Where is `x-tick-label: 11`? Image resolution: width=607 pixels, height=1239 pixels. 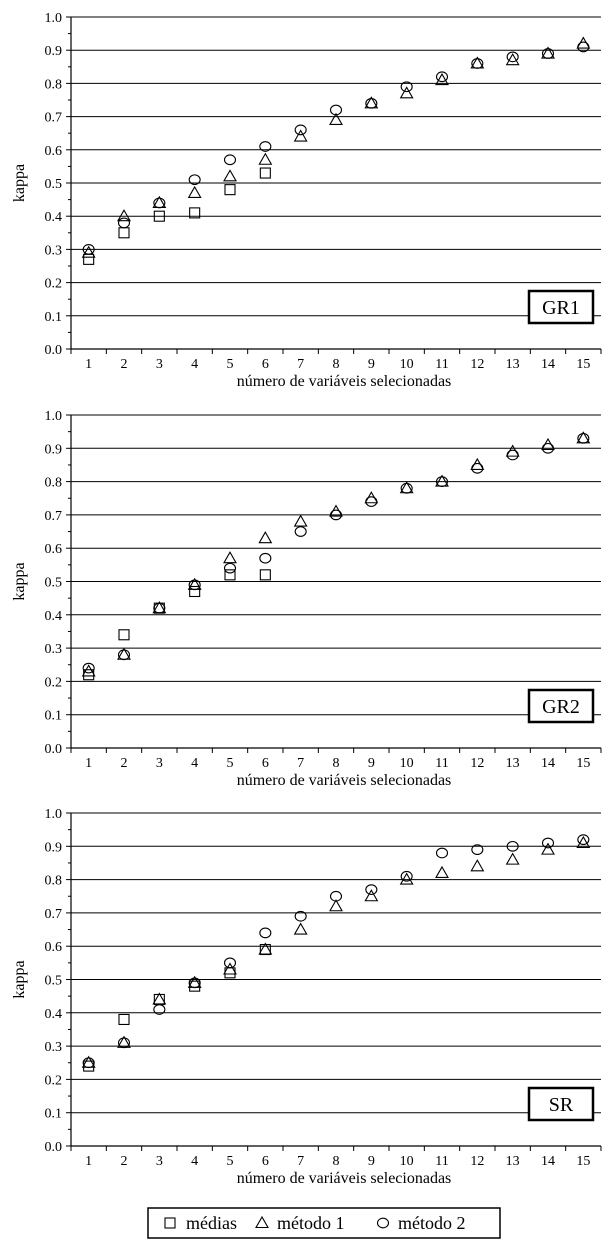 x-tick-label: 11 is located at coordinates (441, 763).